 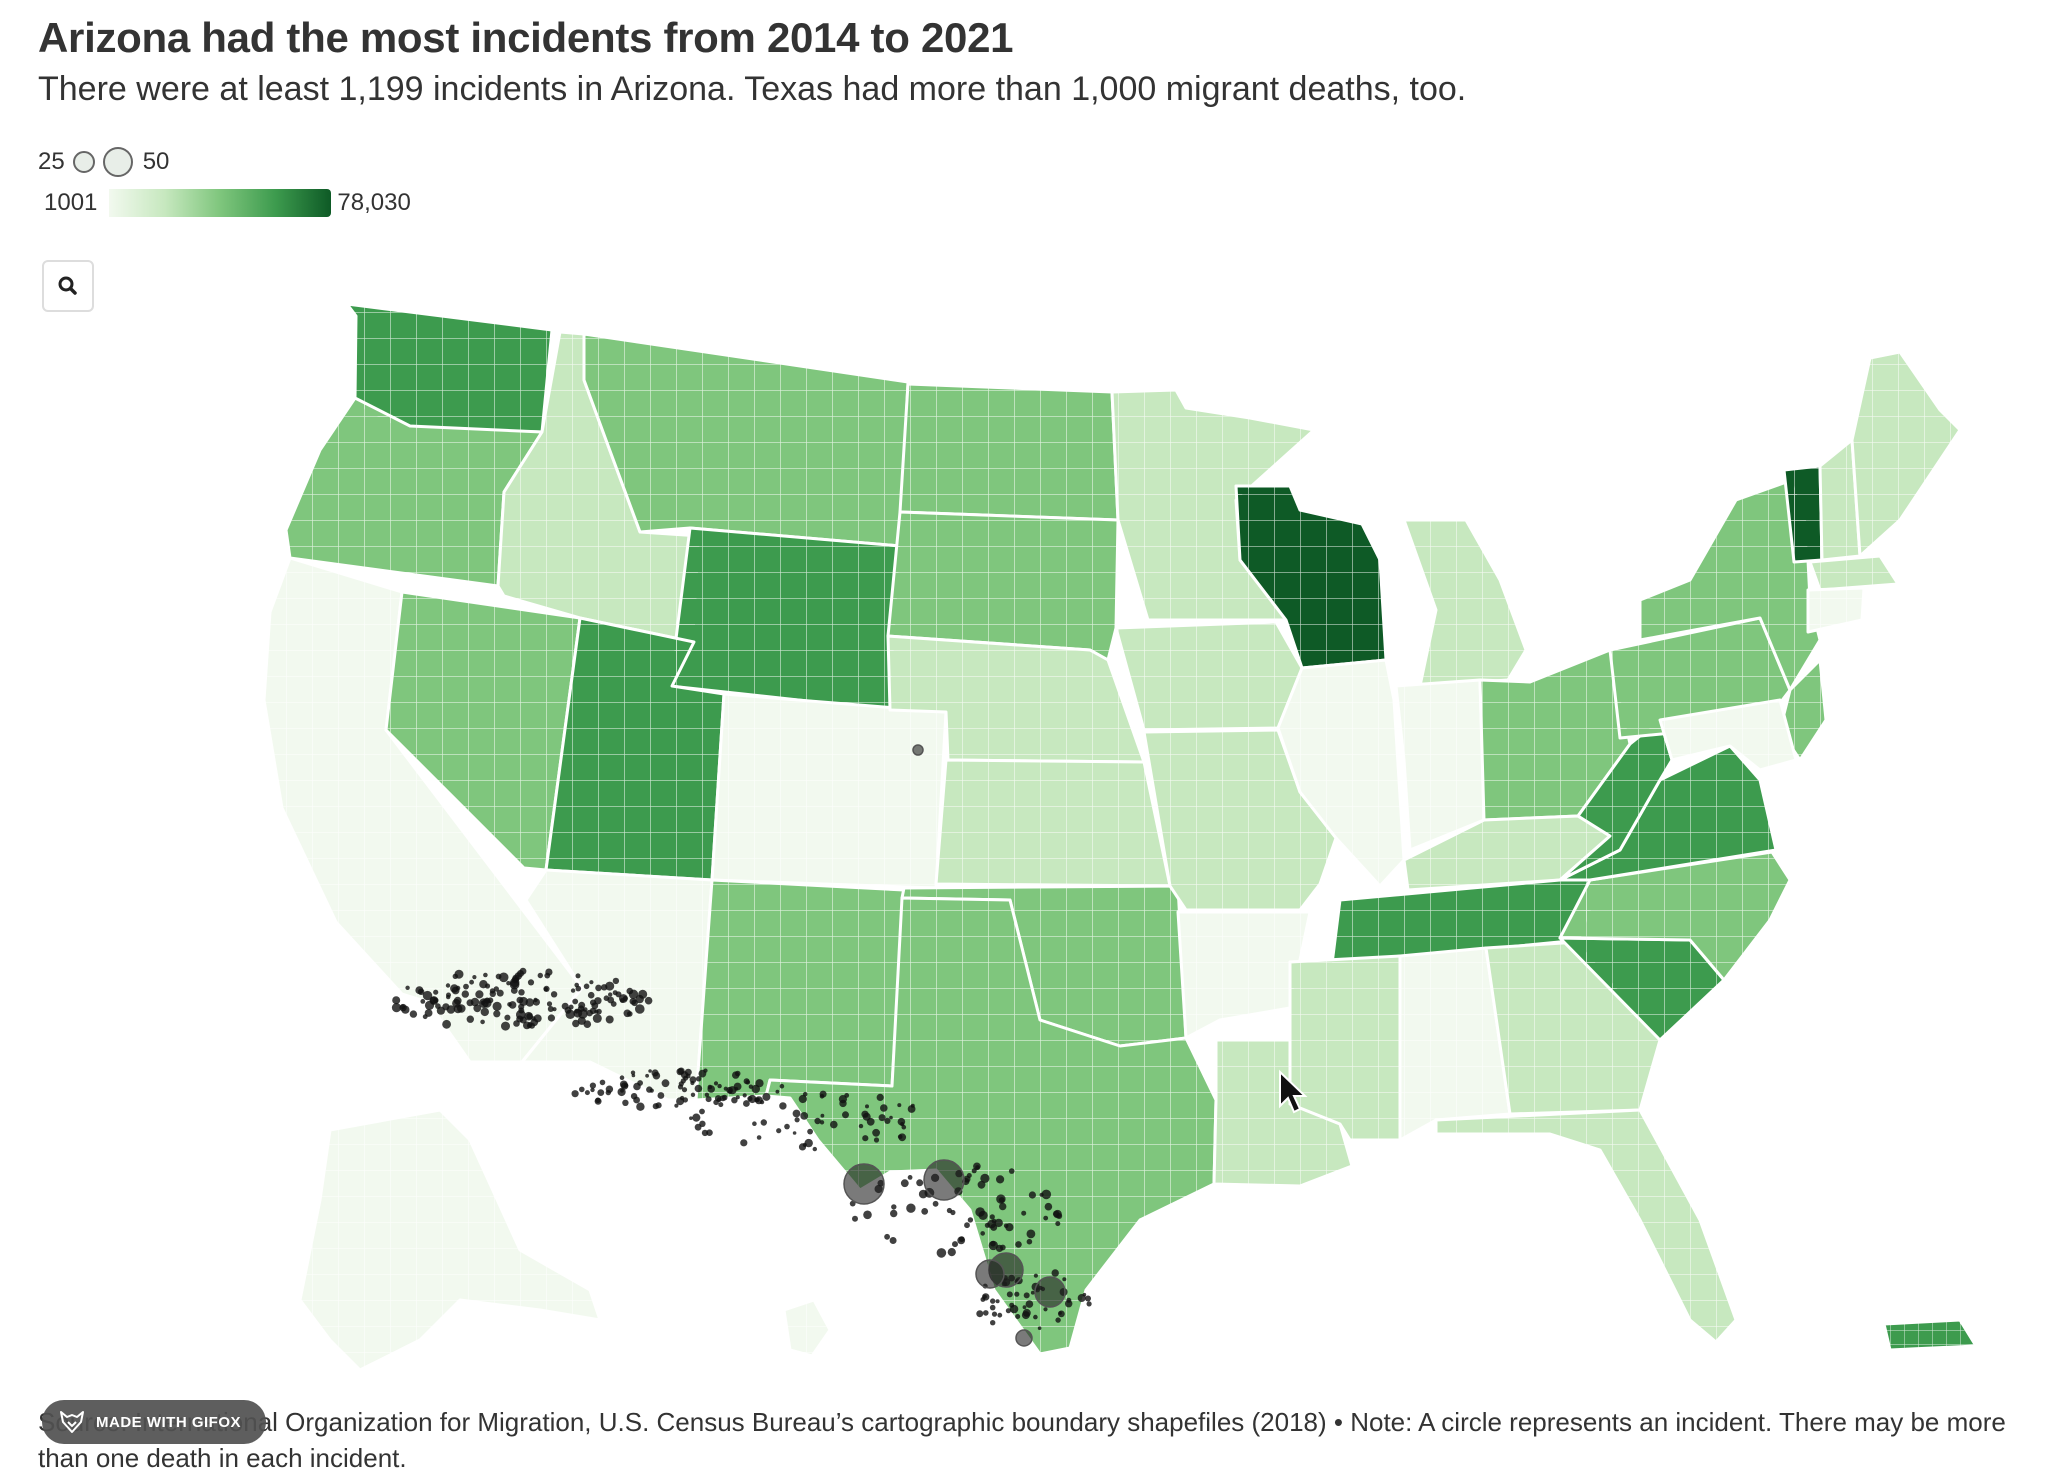 What do you see at coordinates (68, 286) in the screenshot?
I see `zoom-search-button` at bounding box center [68, 286].